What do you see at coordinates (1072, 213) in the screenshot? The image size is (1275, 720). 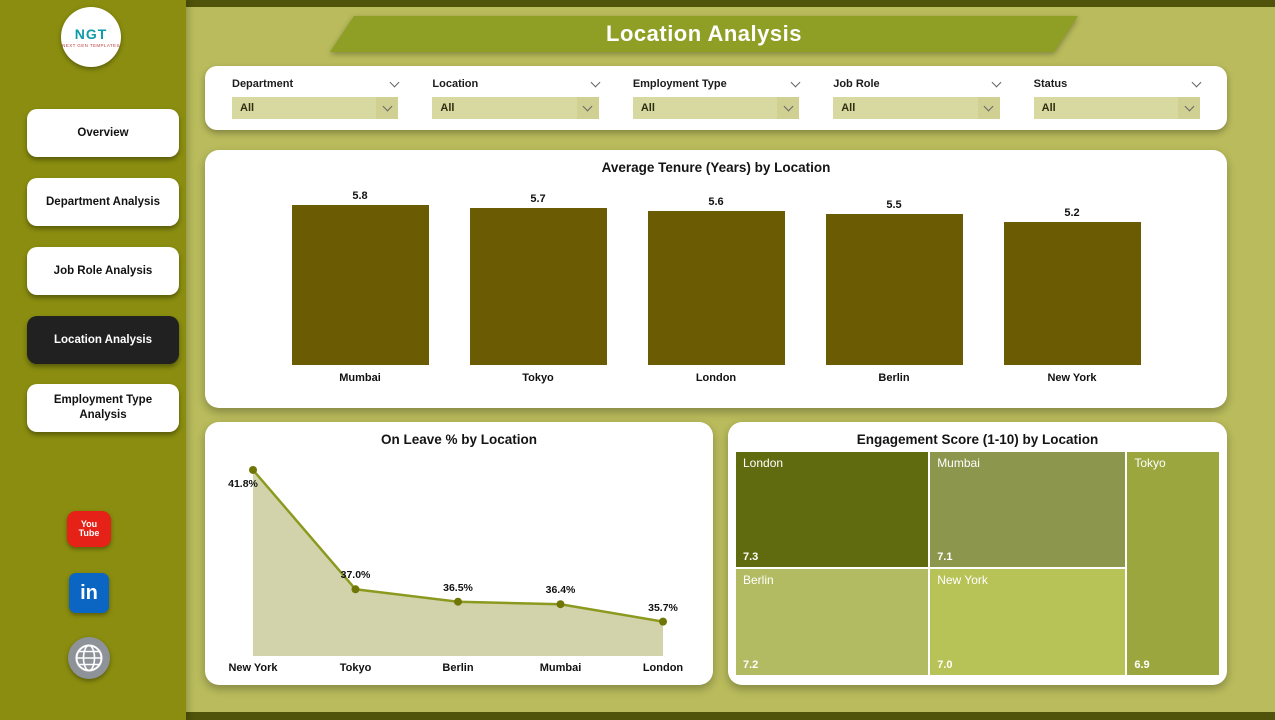 I see `bar-value-label: 5.2` at bounding box center [1072, 213].